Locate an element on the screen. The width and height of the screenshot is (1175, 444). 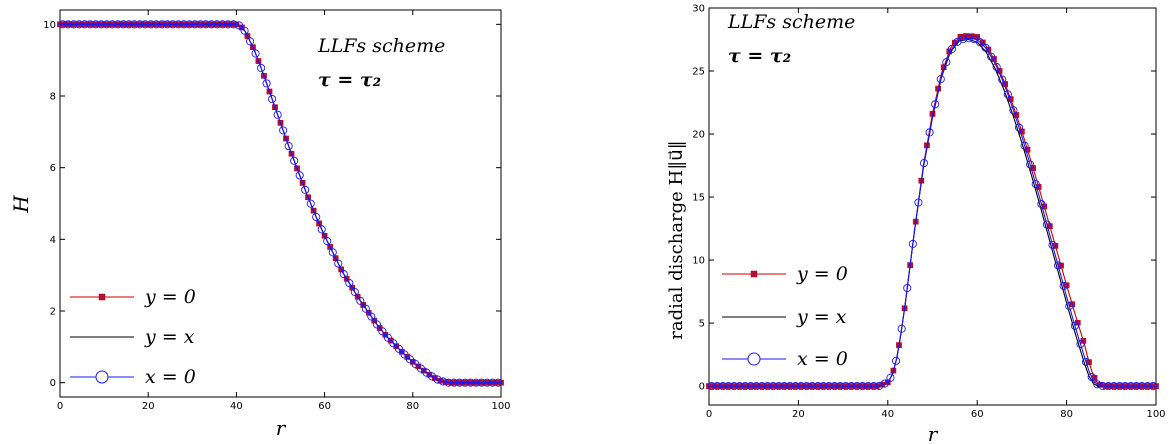
right-legend: y = 0 y = x x = 0 is located at coordinates (785, 316).